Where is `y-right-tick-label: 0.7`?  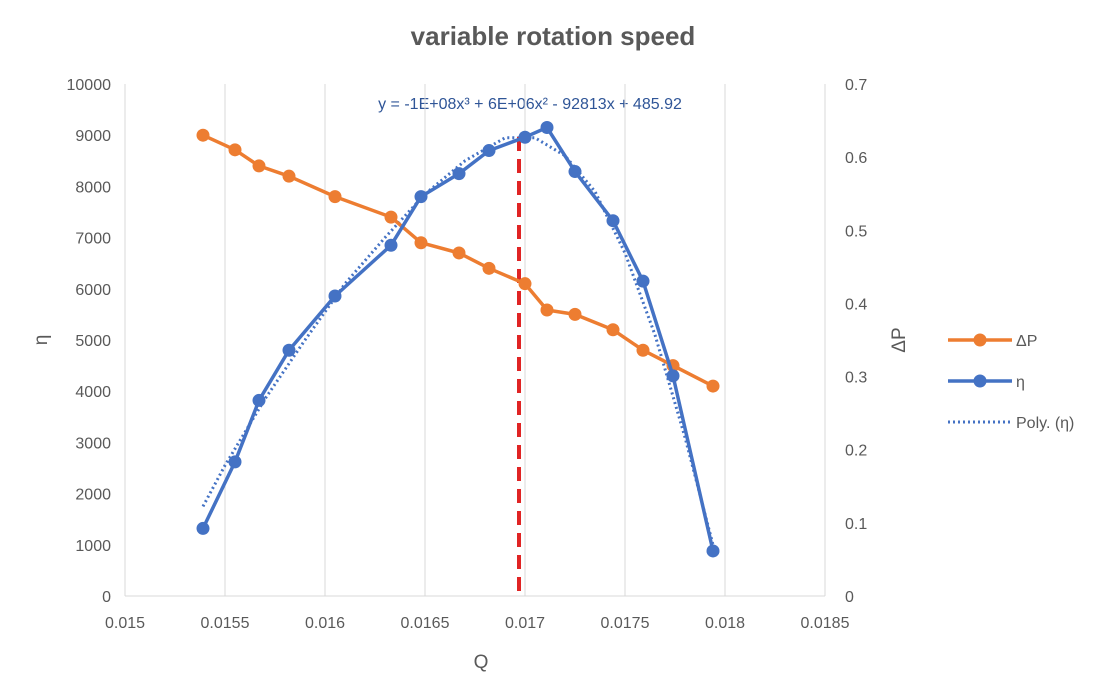
y-right-tick-label: 0.7 is located at coordinates (856, 85).